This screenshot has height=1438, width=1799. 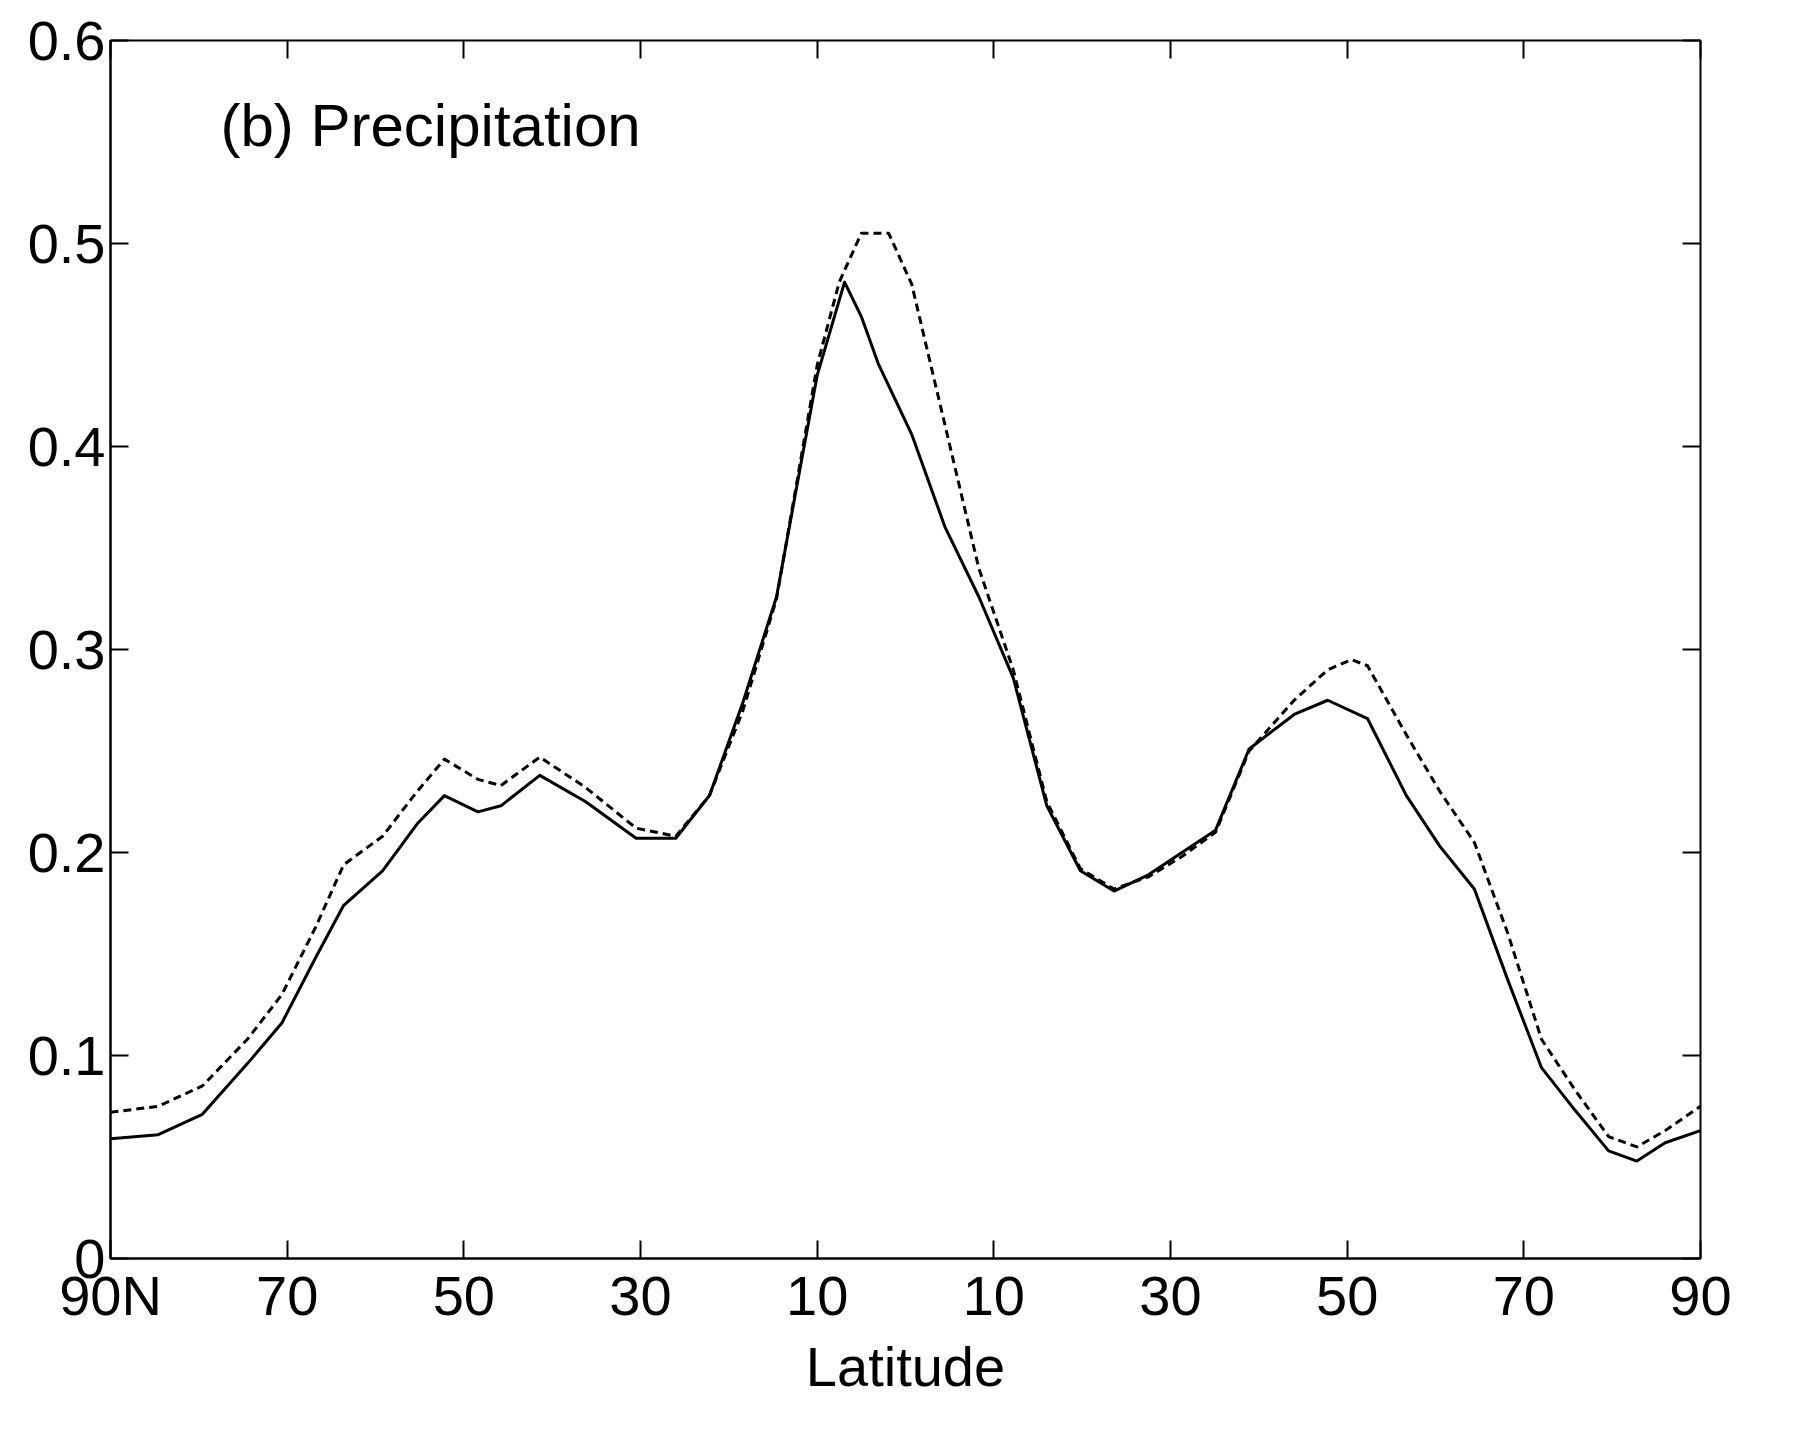 What do you see at coordinates (1700, 1295) in the screenshot?
I see `x-tick-label: 90` at bounding box center [1700, 1295].